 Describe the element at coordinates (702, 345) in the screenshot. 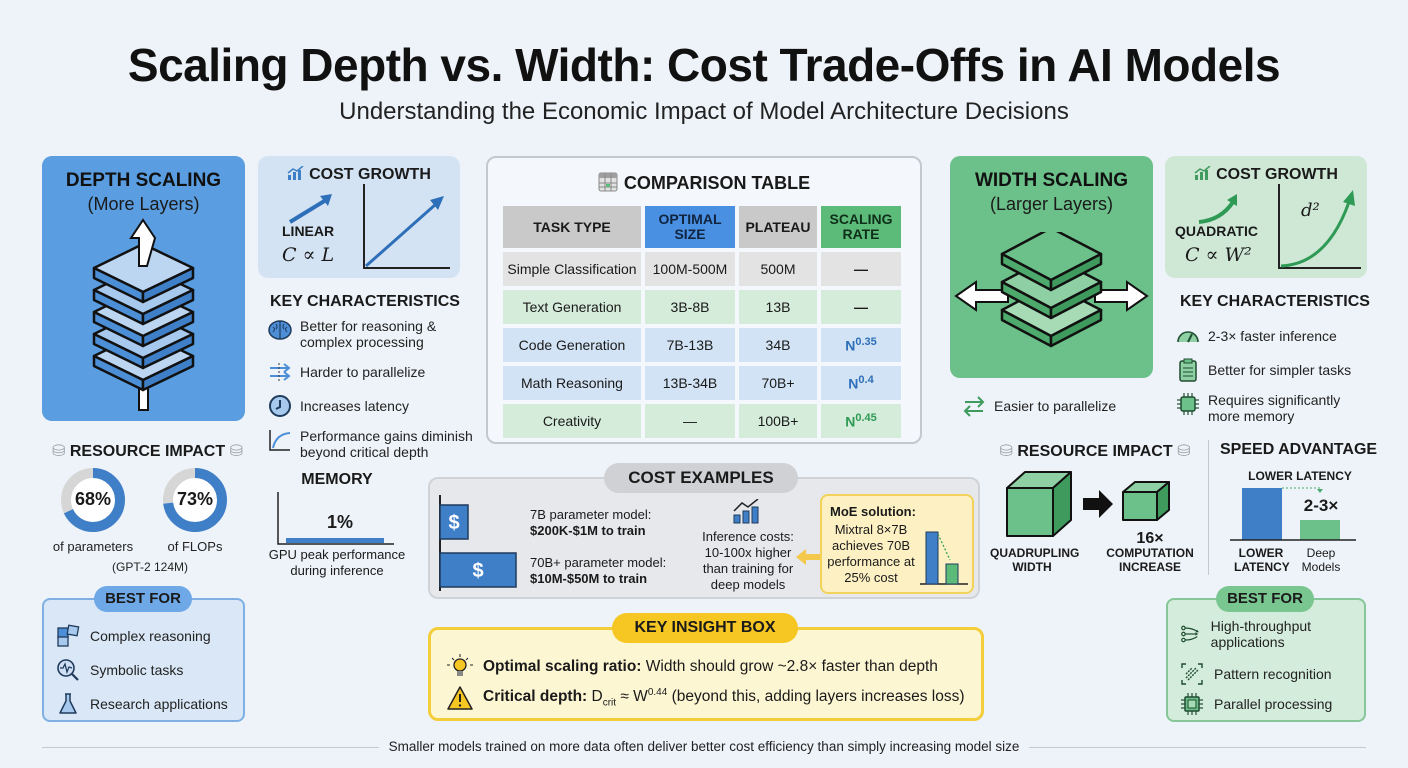

I see `table-row: Code Generation 7B-13B 34B N0.35` at that location.